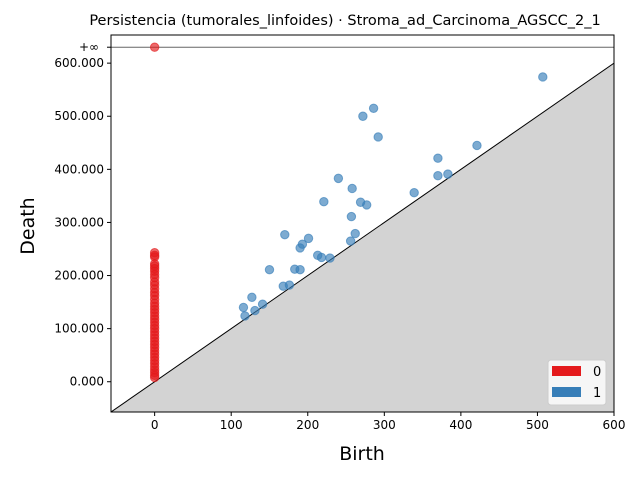 Image resolution: width=640 pixels, height=484 pixels. What do you see at coordinates (89, 47) in the screenshot?
I see `inf-tick-label: +∞` at bounding box center [89, 47].